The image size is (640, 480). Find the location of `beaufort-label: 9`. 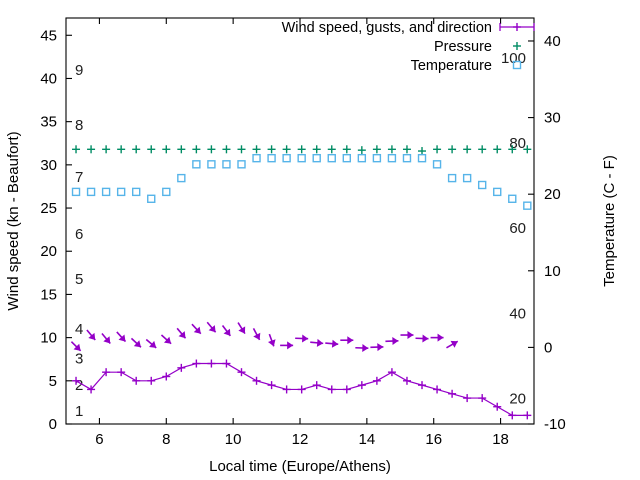

beaufort-label: 9 is located at coordinates (79, 70).